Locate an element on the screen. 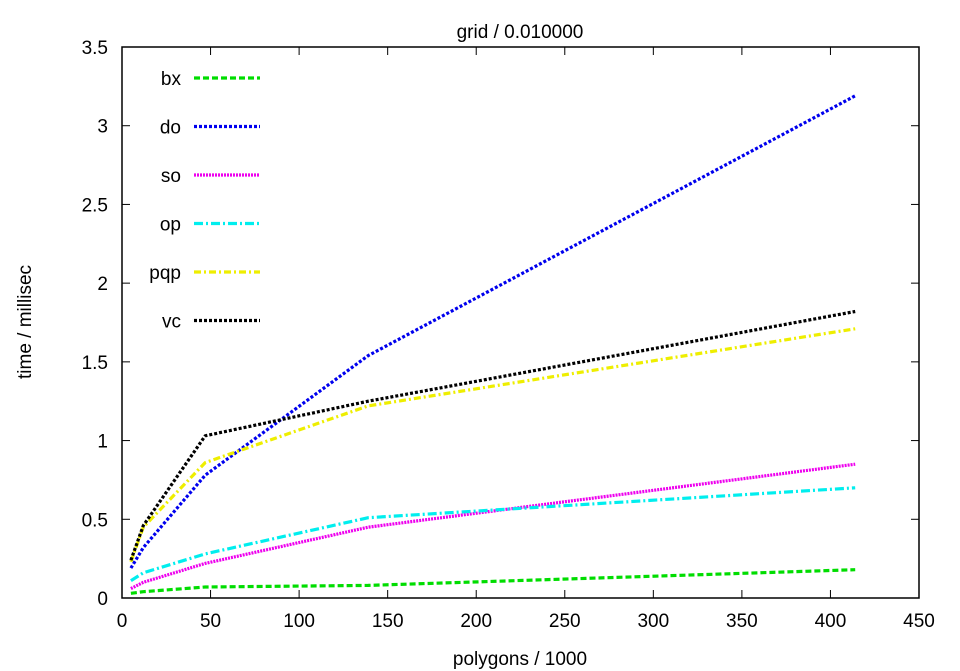 Image resolution: width=960 pixels, height=671 pixels. y-tick-label: 0.5 is located at coordinates (95, 520).